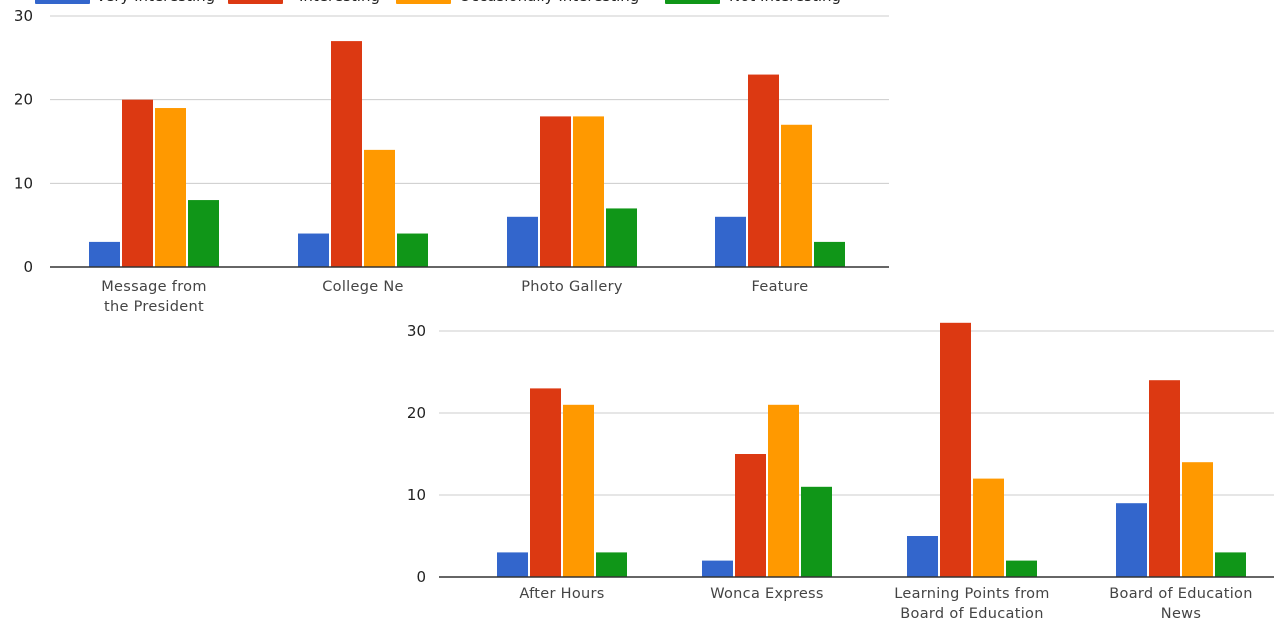  Describe the element at coordinates (572, 287) in the screenshot. I see `x-tick-label: Photo Gallery` at that location.